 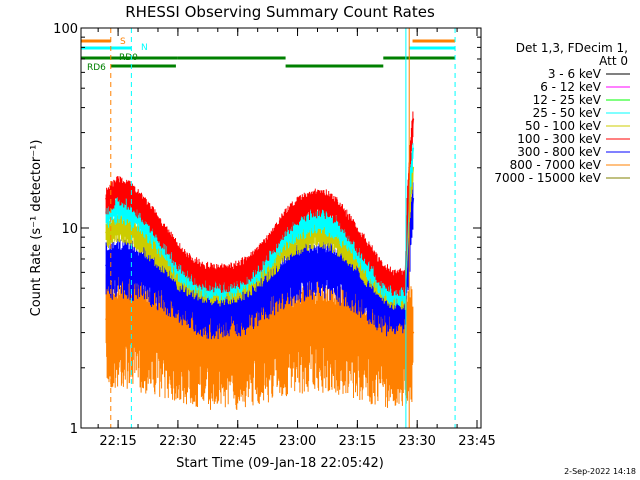 What do you see at coordinates (96, 68) in the screenshot?
I see `flag-label-rd6: RD6` at bounding box center [96, 68].